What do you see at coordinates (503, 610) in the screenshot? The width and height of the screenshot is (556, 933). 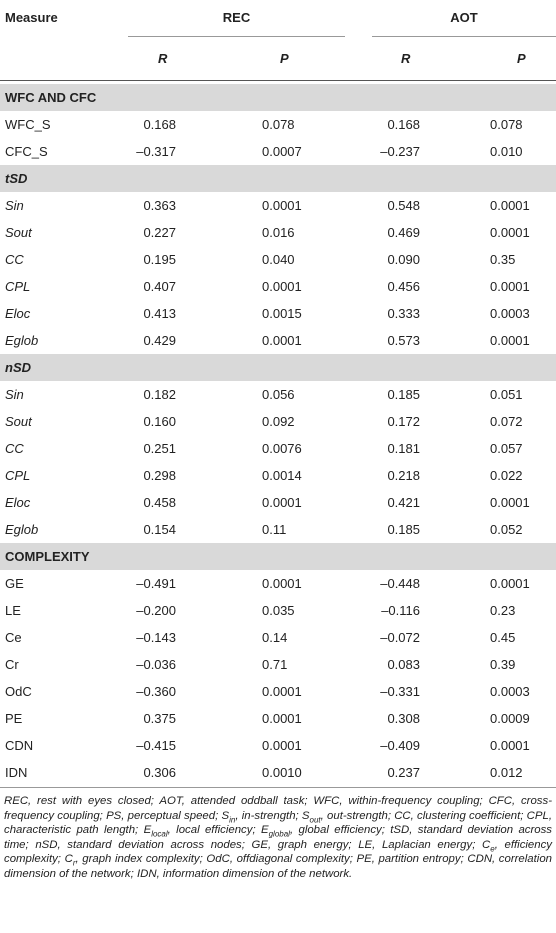 I see `value-cell: 0.23` at bounding box center [503, 610].